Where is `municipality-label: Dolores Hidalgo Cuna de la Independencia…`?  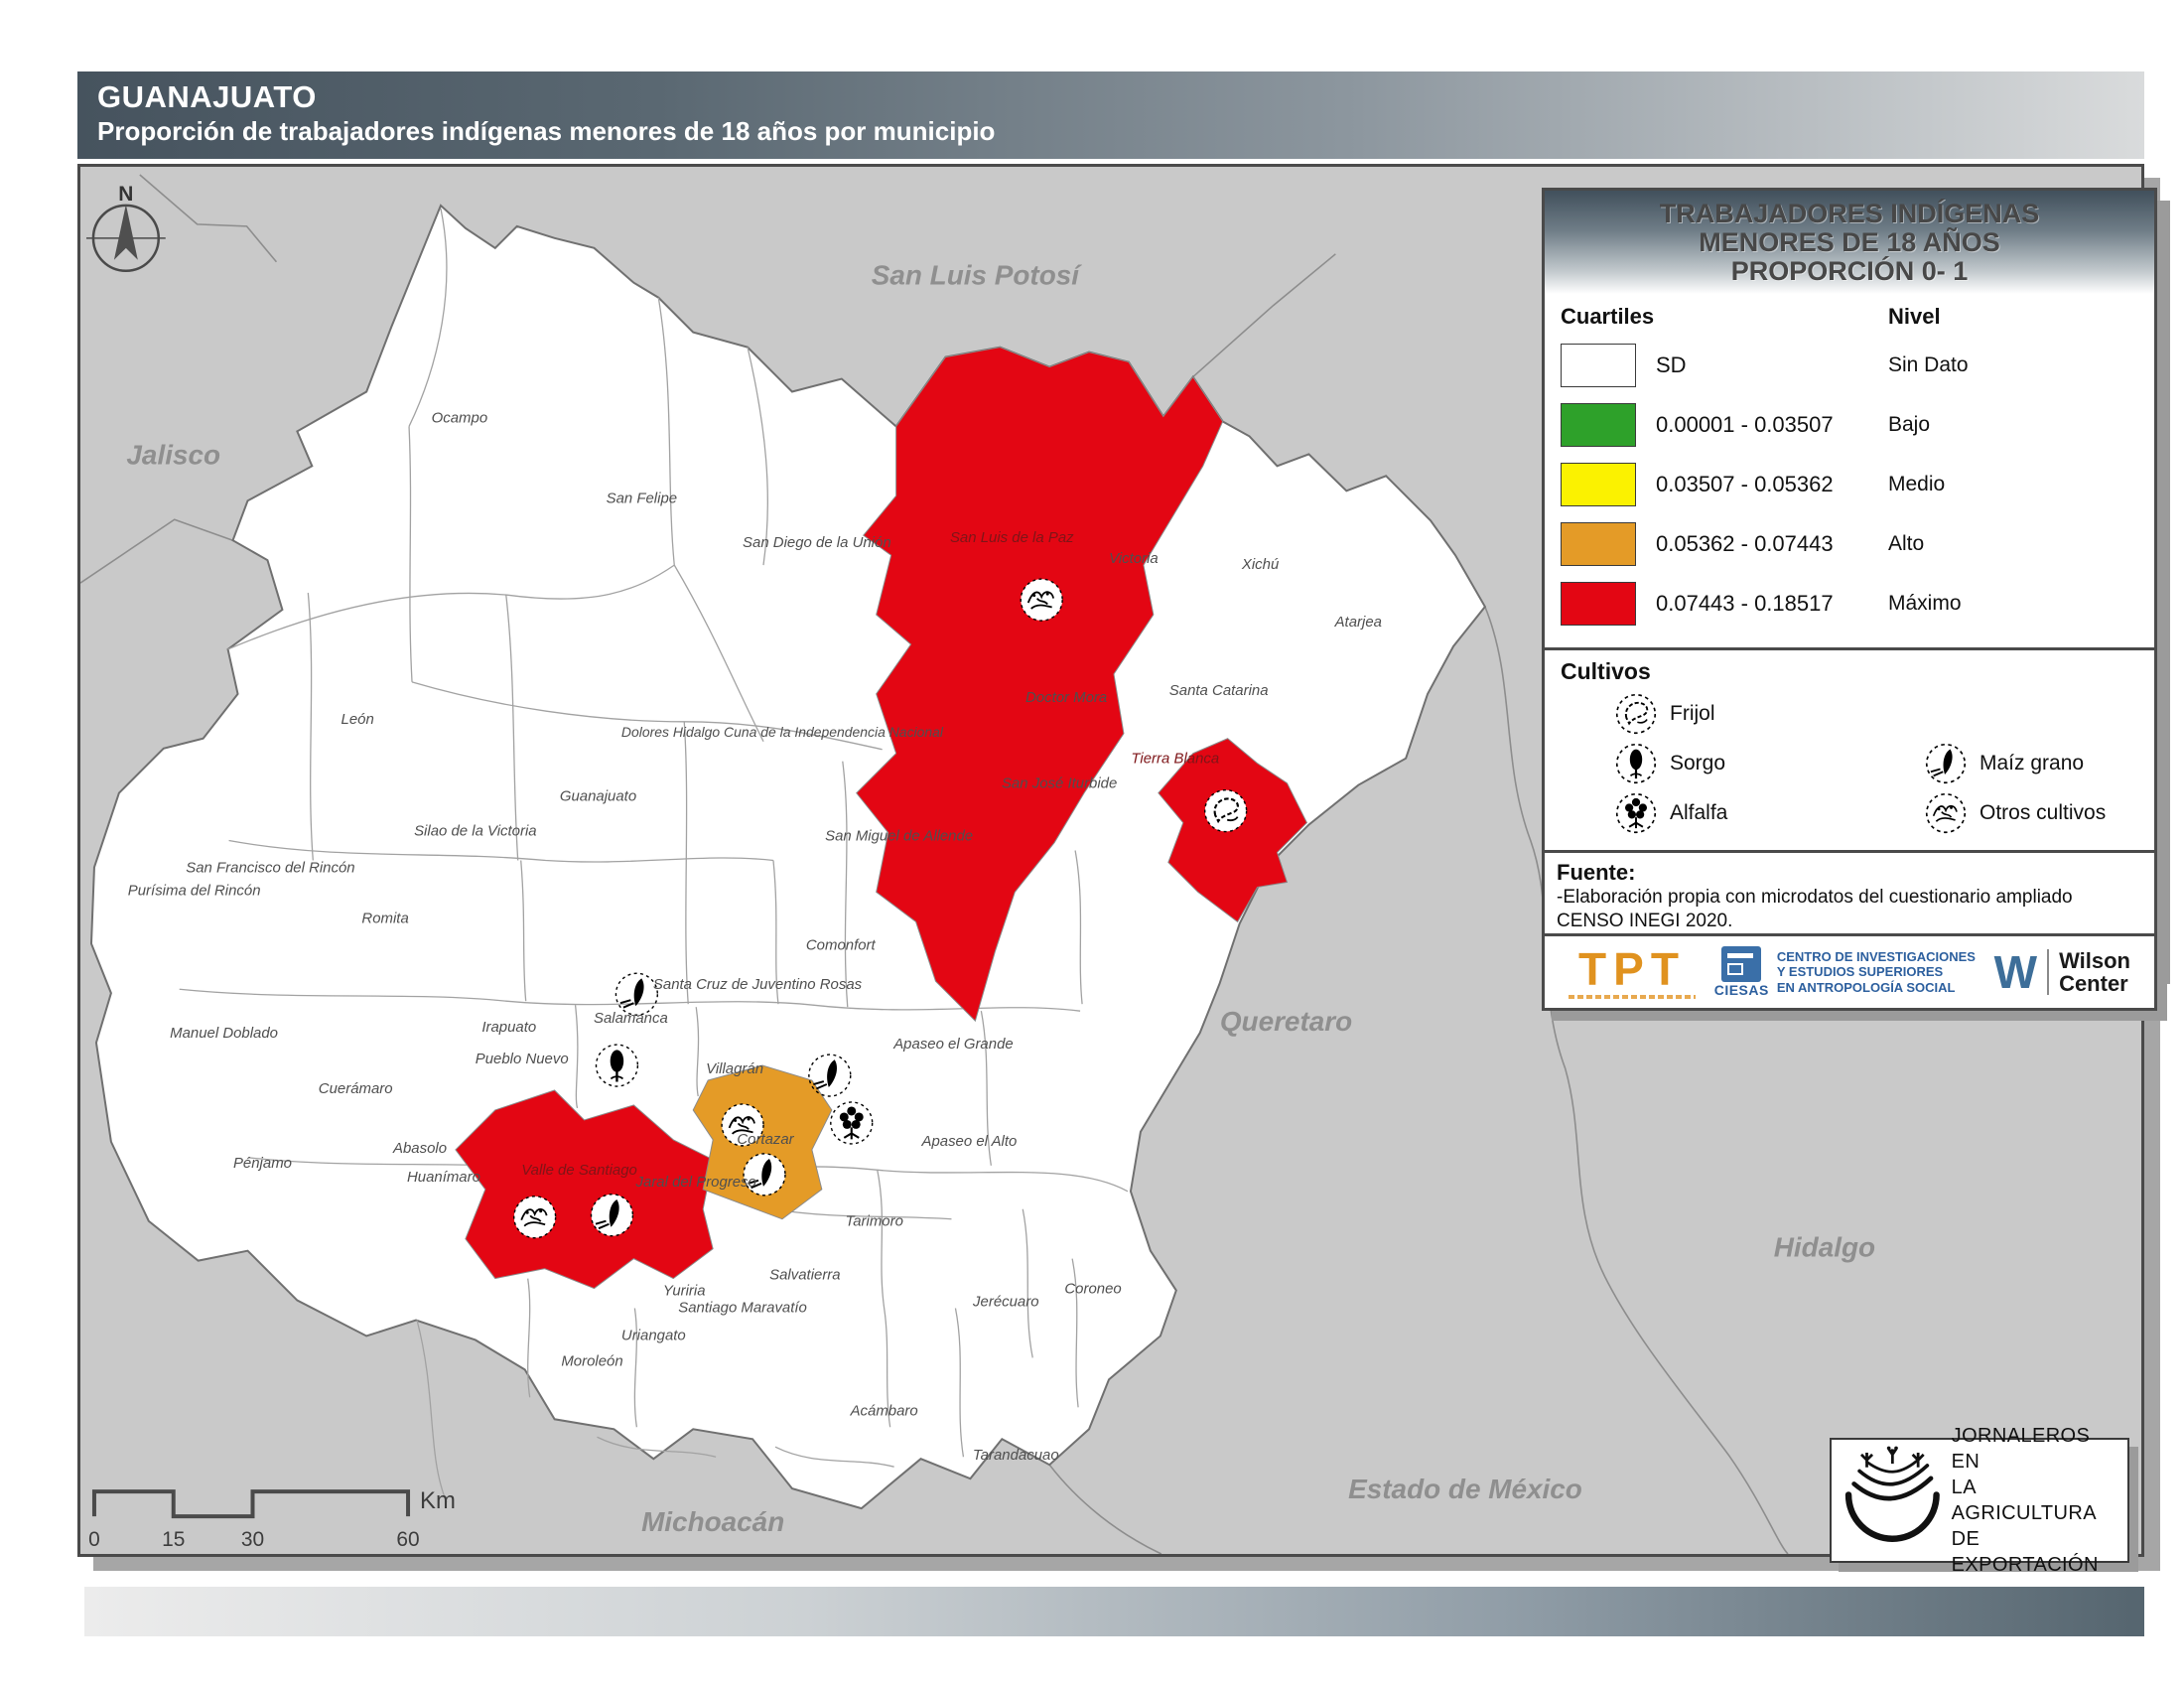 municipality-label: Dolores Hidalgo Cuna de la Independencia… is located at coordinates (782, 732).